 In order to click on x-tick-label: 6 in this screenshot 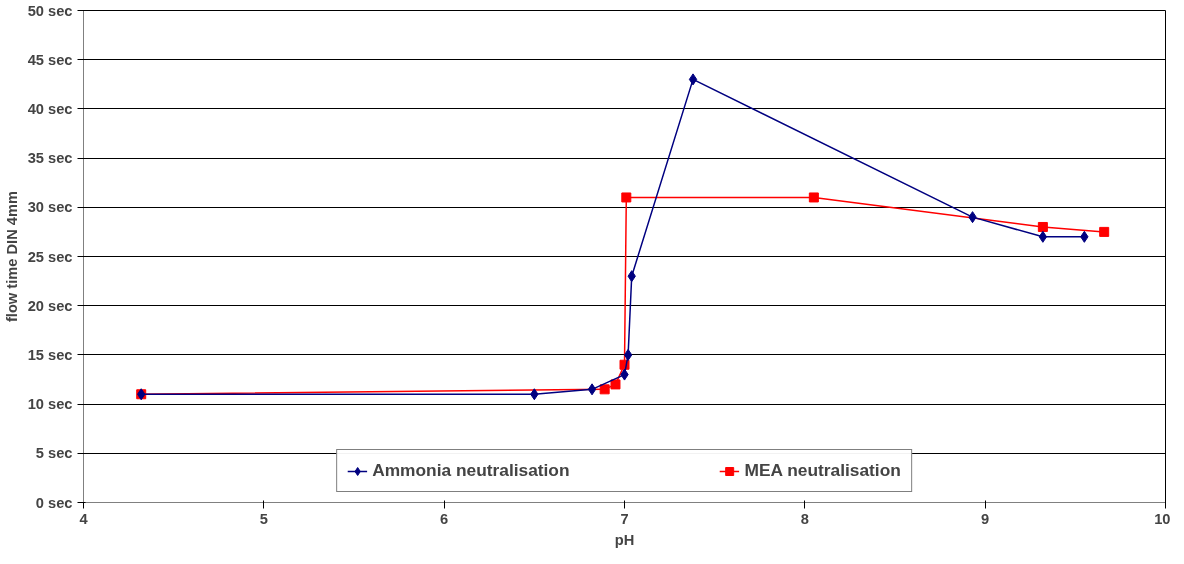, I will do `click(444, 518)`.